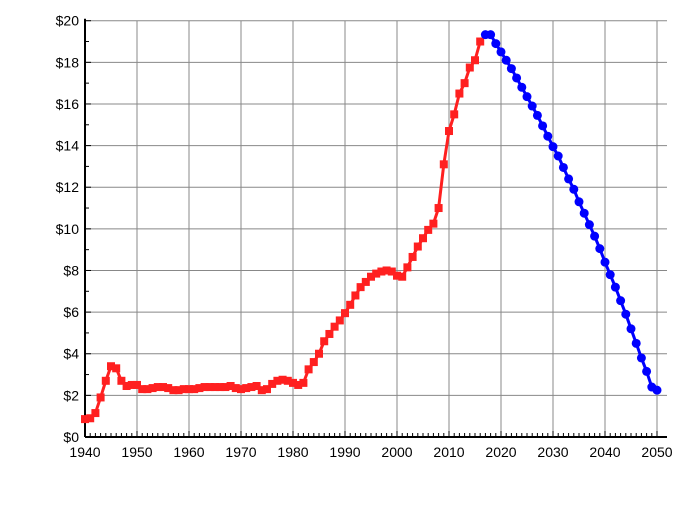  What do you see at coordinates (240, 452) in the screenshot?
I see `x-tick-label: 1970` at bounding box center [240, 452].